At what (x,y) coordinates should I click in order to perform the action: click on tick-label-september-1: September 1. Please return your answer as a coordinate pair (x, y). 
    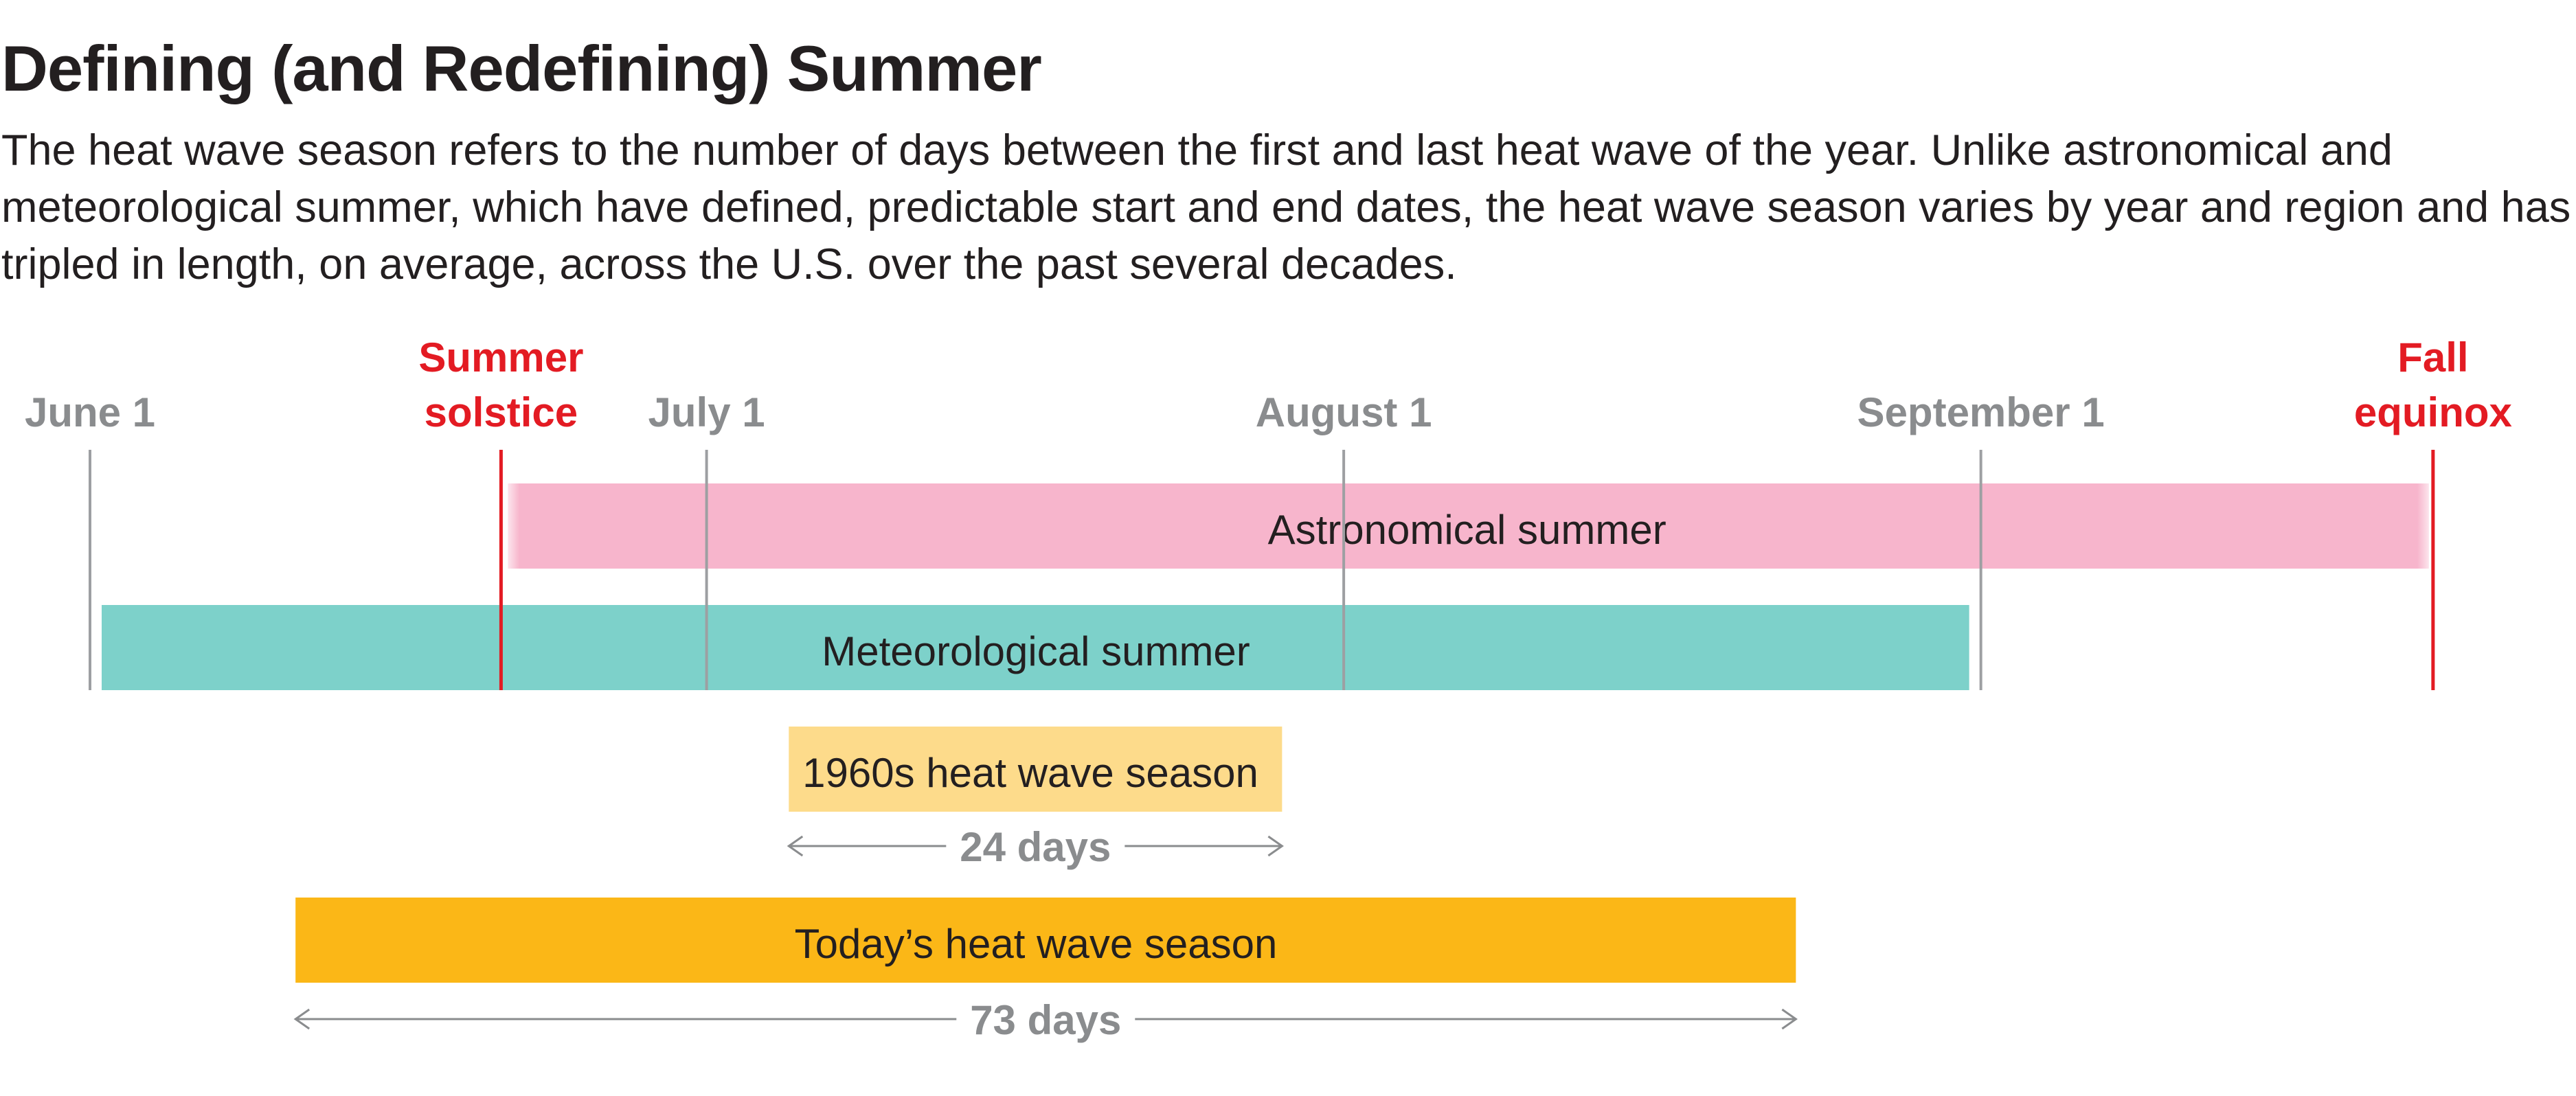
    Looking at the image, I should click on (1981, 412).